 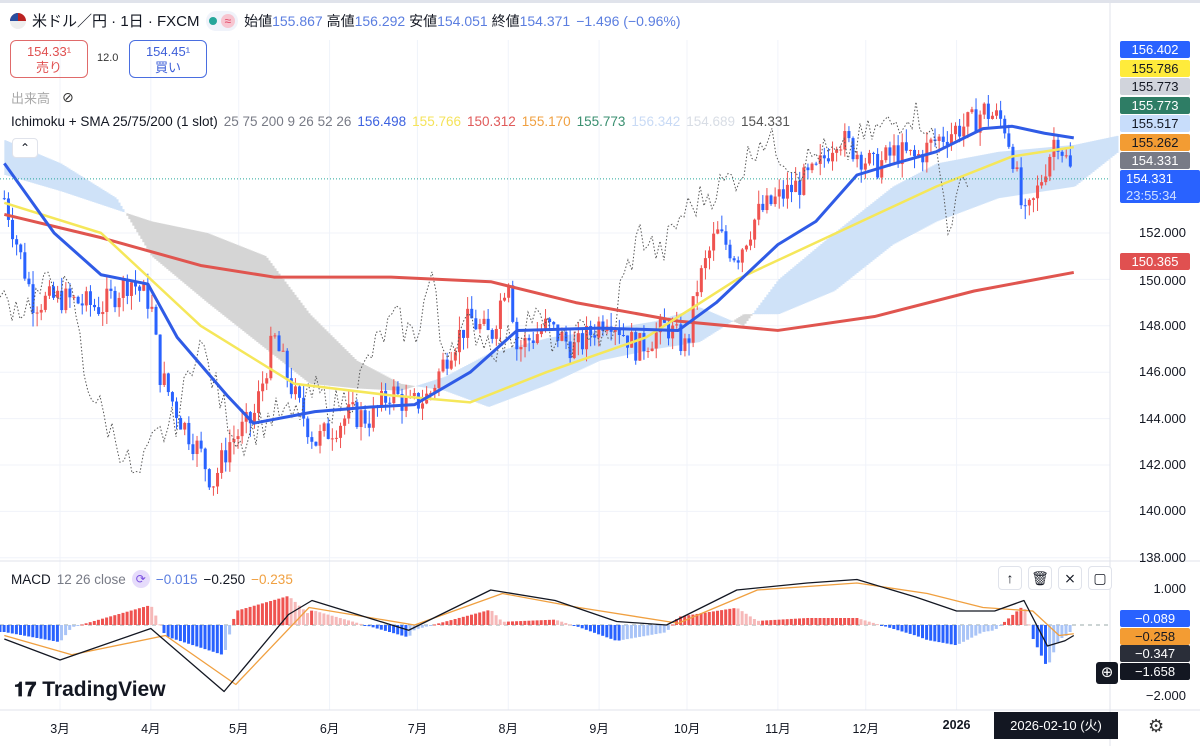 What do you see at coordinates (1107, 673) in the screenshot?
I see `add-plus-button: ⊕` at bounding box center [1107, 673].